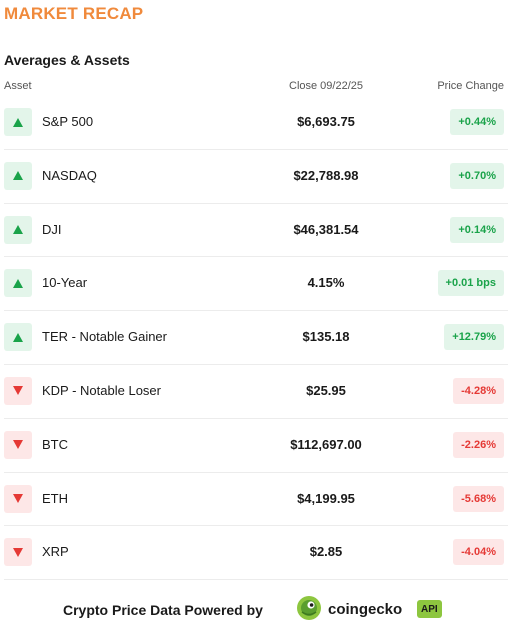 The width and height of the screenshot is (508, 620). I want to click on table-row: S&P 500 $6,693.75 +0.44%, so click(256, 123).